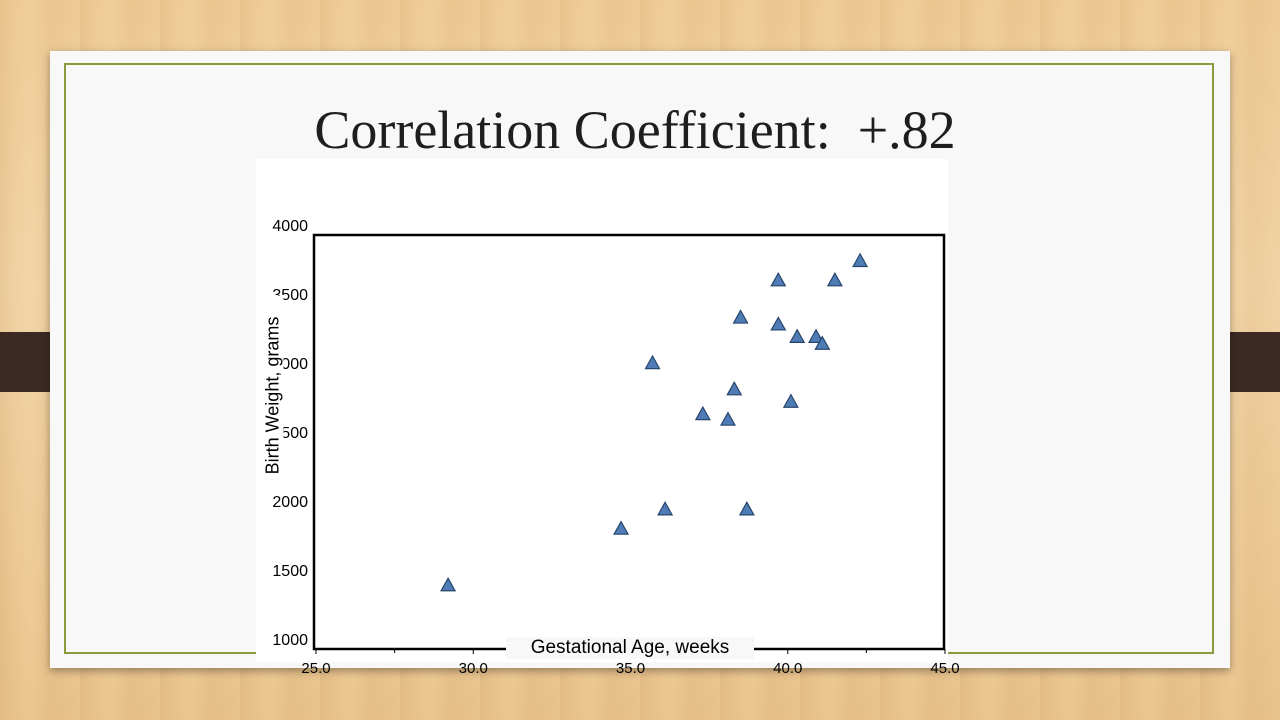  Describe the element at coordinates (290, 640) in the screenshot. I see `y-tick-label: 1000` at that location.